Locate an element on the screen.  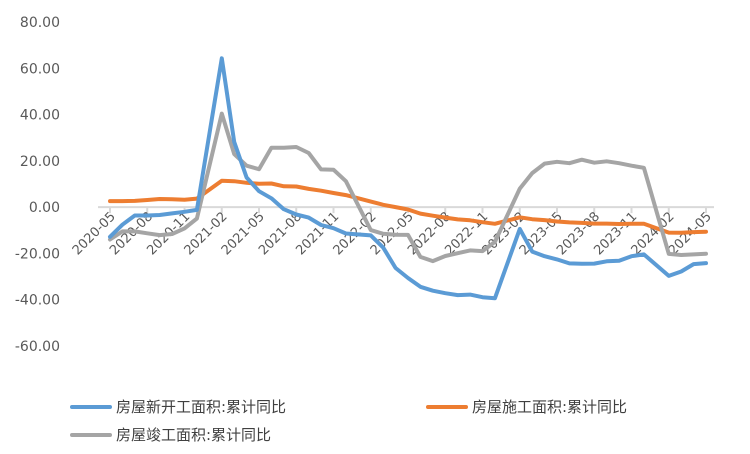
legend: 房屋新开工面积:累计同比 房屋施工面积:累计同比 房屋竣工面积:累计同比 is located at coordinates (348, 421).